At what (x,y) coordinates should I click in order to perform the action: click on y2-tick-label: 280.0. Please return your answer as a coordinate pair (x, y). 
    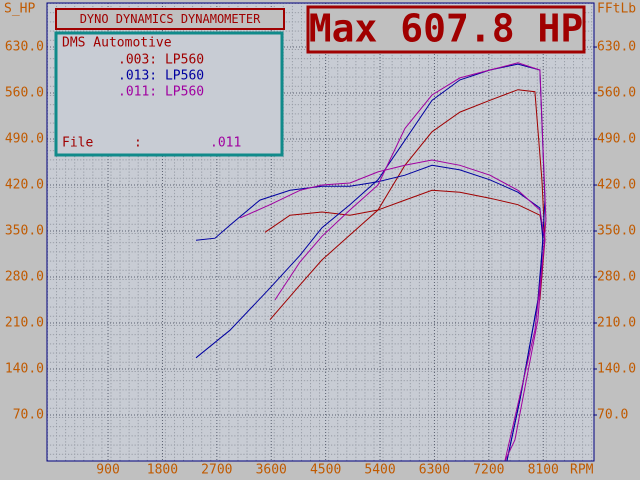
    Looking at the image, I should click on (616, 277).